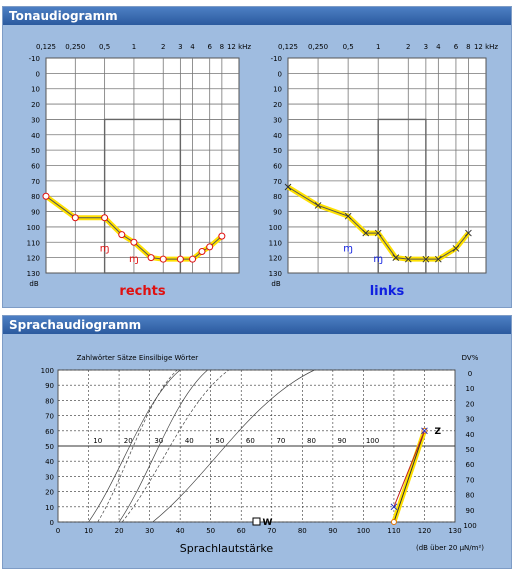  I want to click on speech-left-tick: 20, so click(49, 493).